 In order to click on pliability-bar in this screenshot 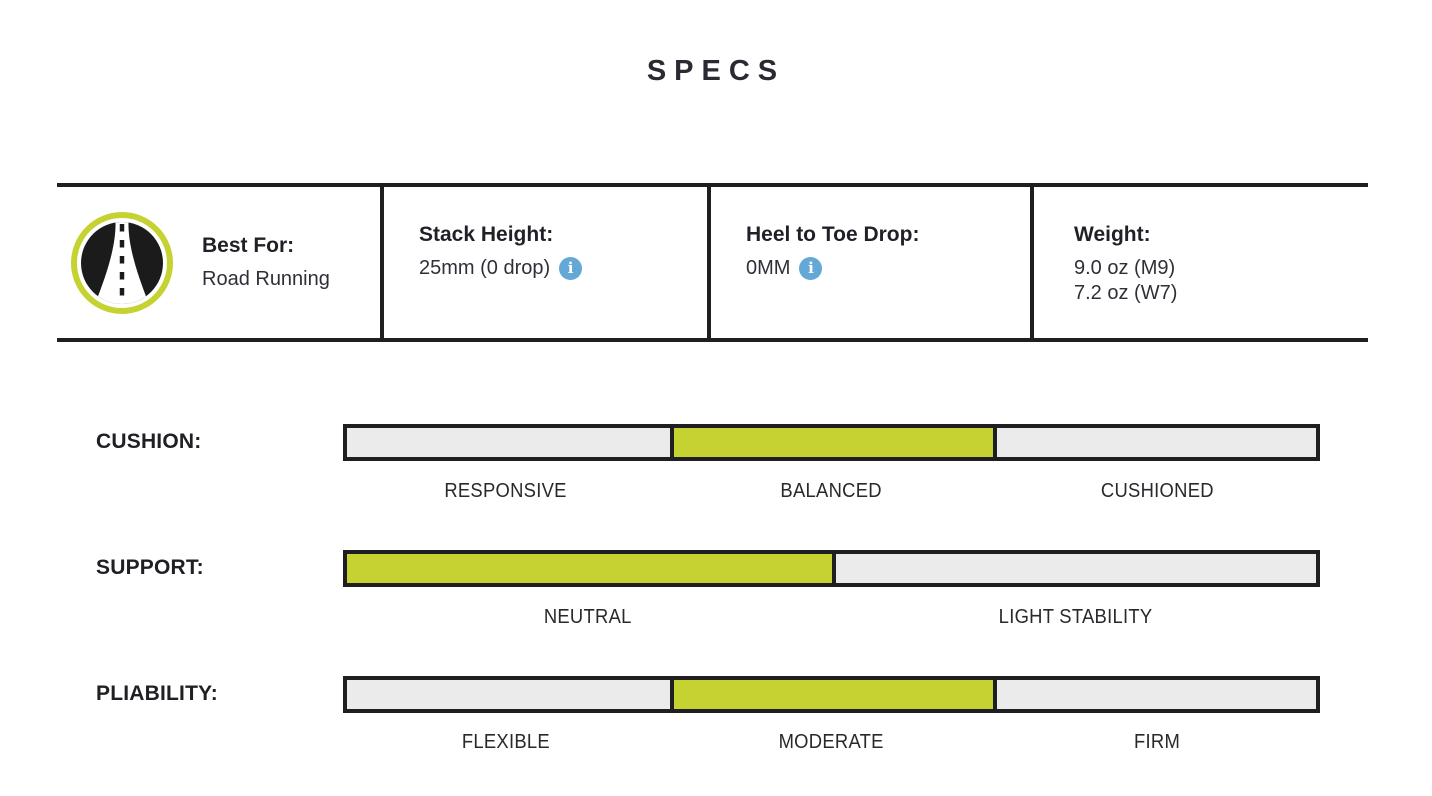, I will do `click(831, 694)`.